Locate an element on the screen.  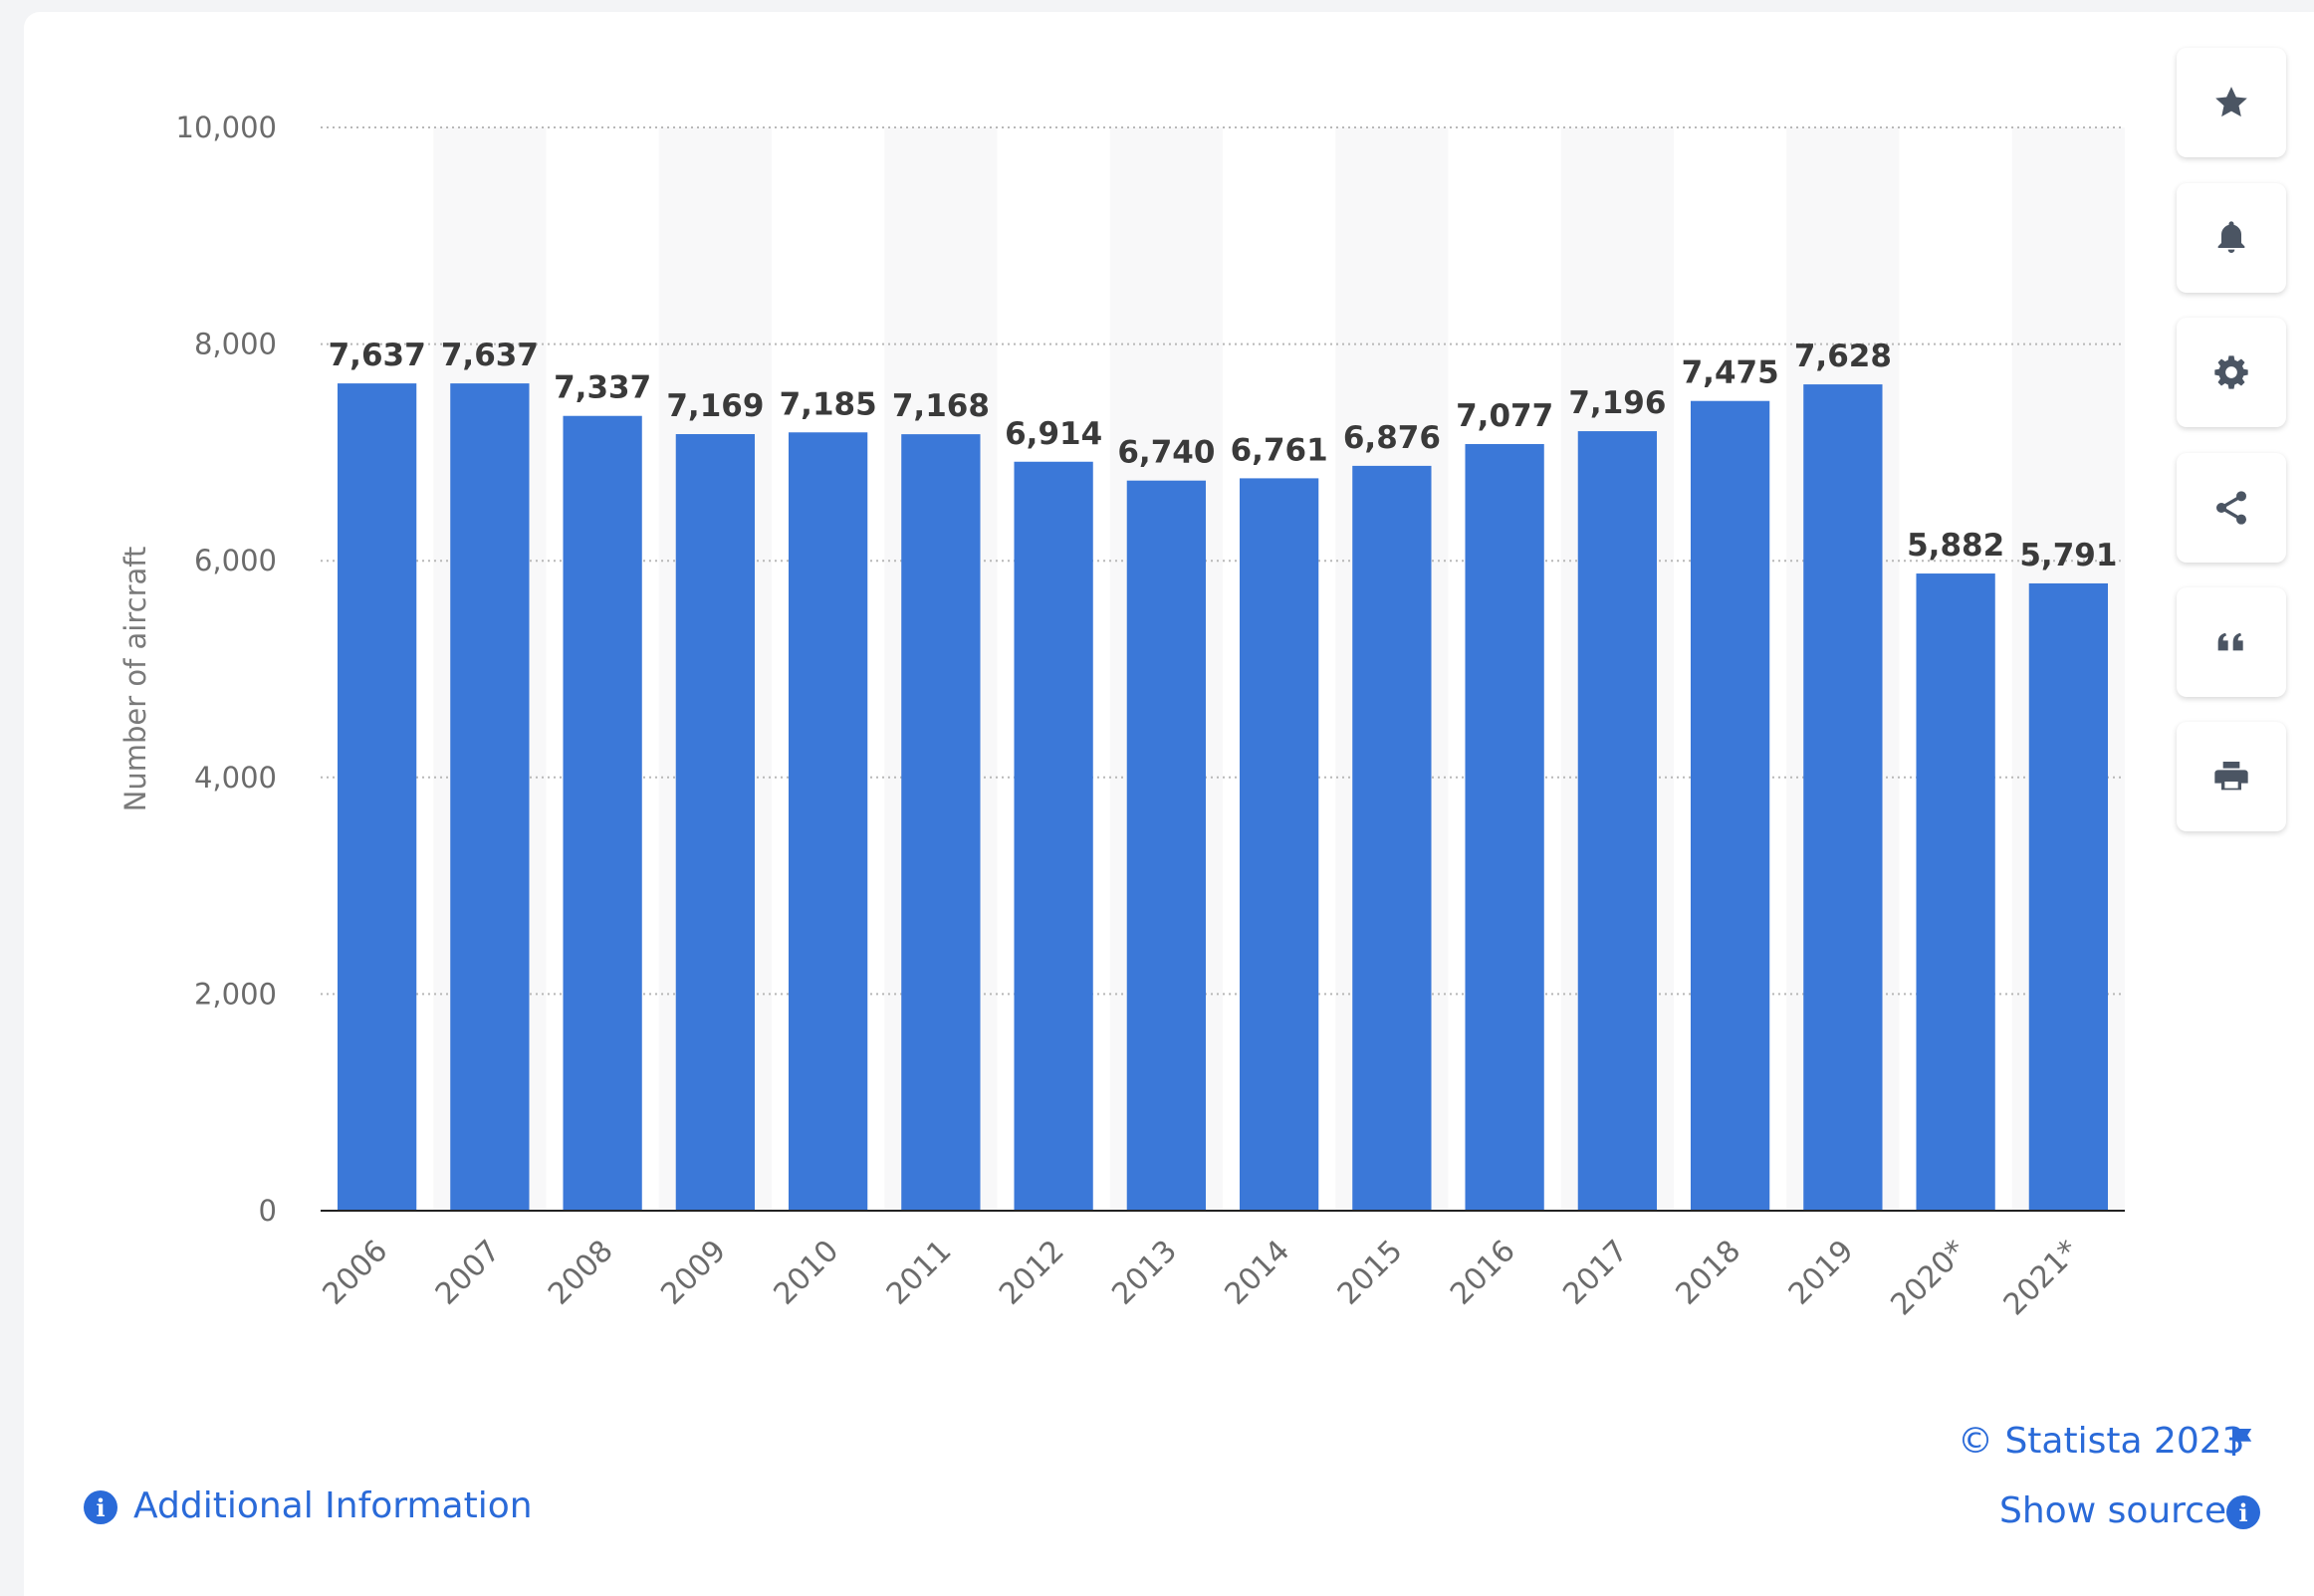
notification-button is located at coordinates (2231, 238).